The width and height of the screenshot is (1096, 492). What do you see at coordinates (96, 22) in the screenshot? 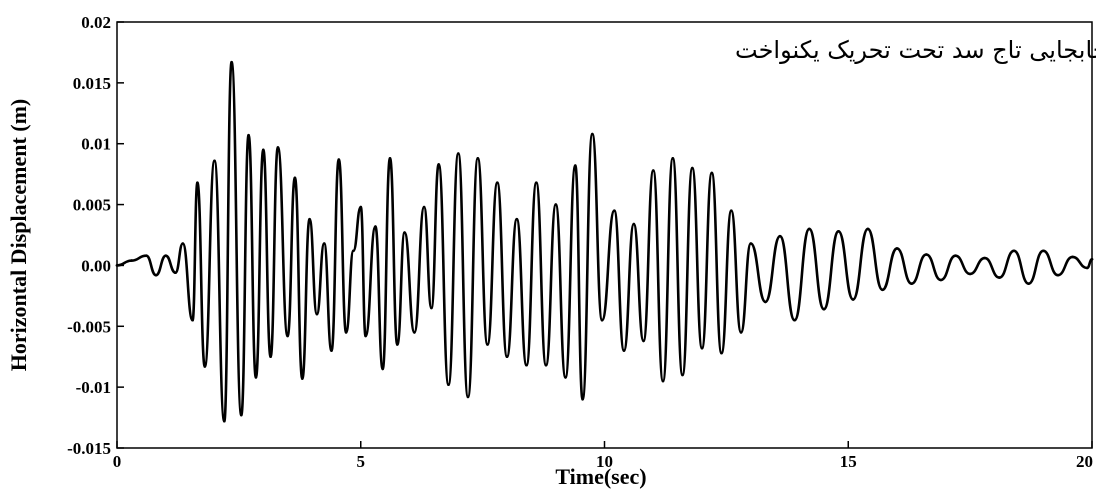
I see `y-tick-label: 0.02` at bounding box center [96, 22].